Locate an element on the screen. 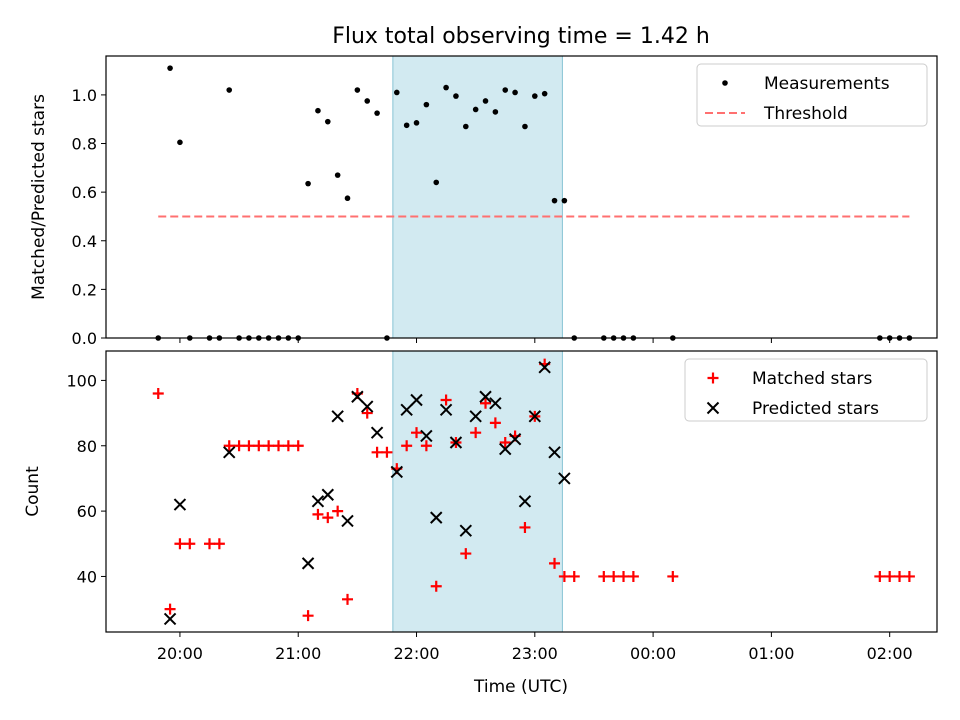  y-tick-label: 40 is located at coordinates (87, 576).